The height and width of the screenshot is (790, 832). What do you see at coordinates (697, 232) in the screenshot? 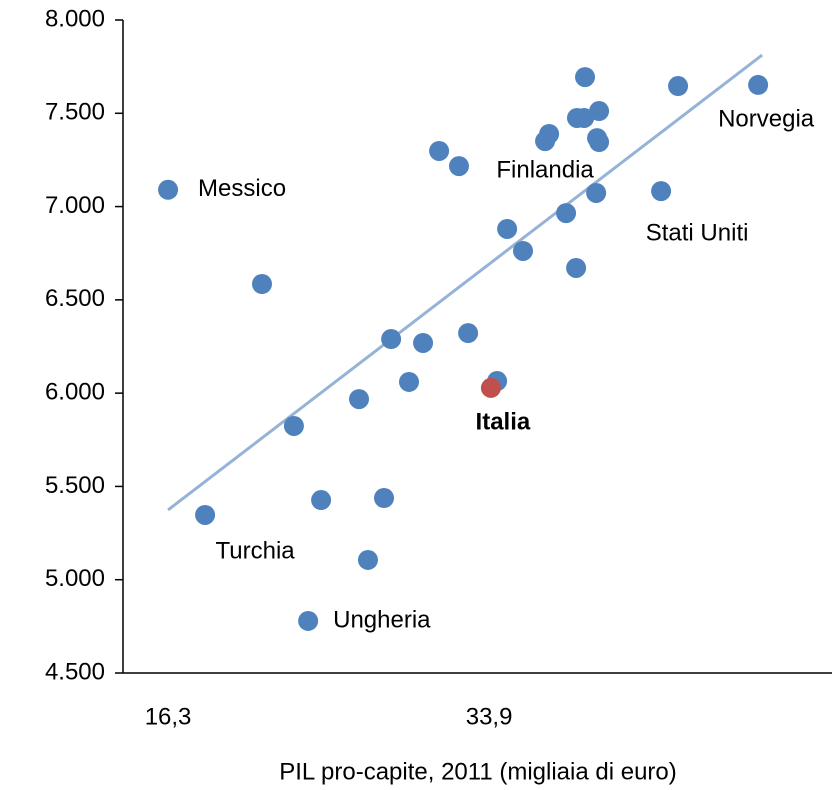
I see `point-label: Stati Uniti` at bounding box center [697, 232].